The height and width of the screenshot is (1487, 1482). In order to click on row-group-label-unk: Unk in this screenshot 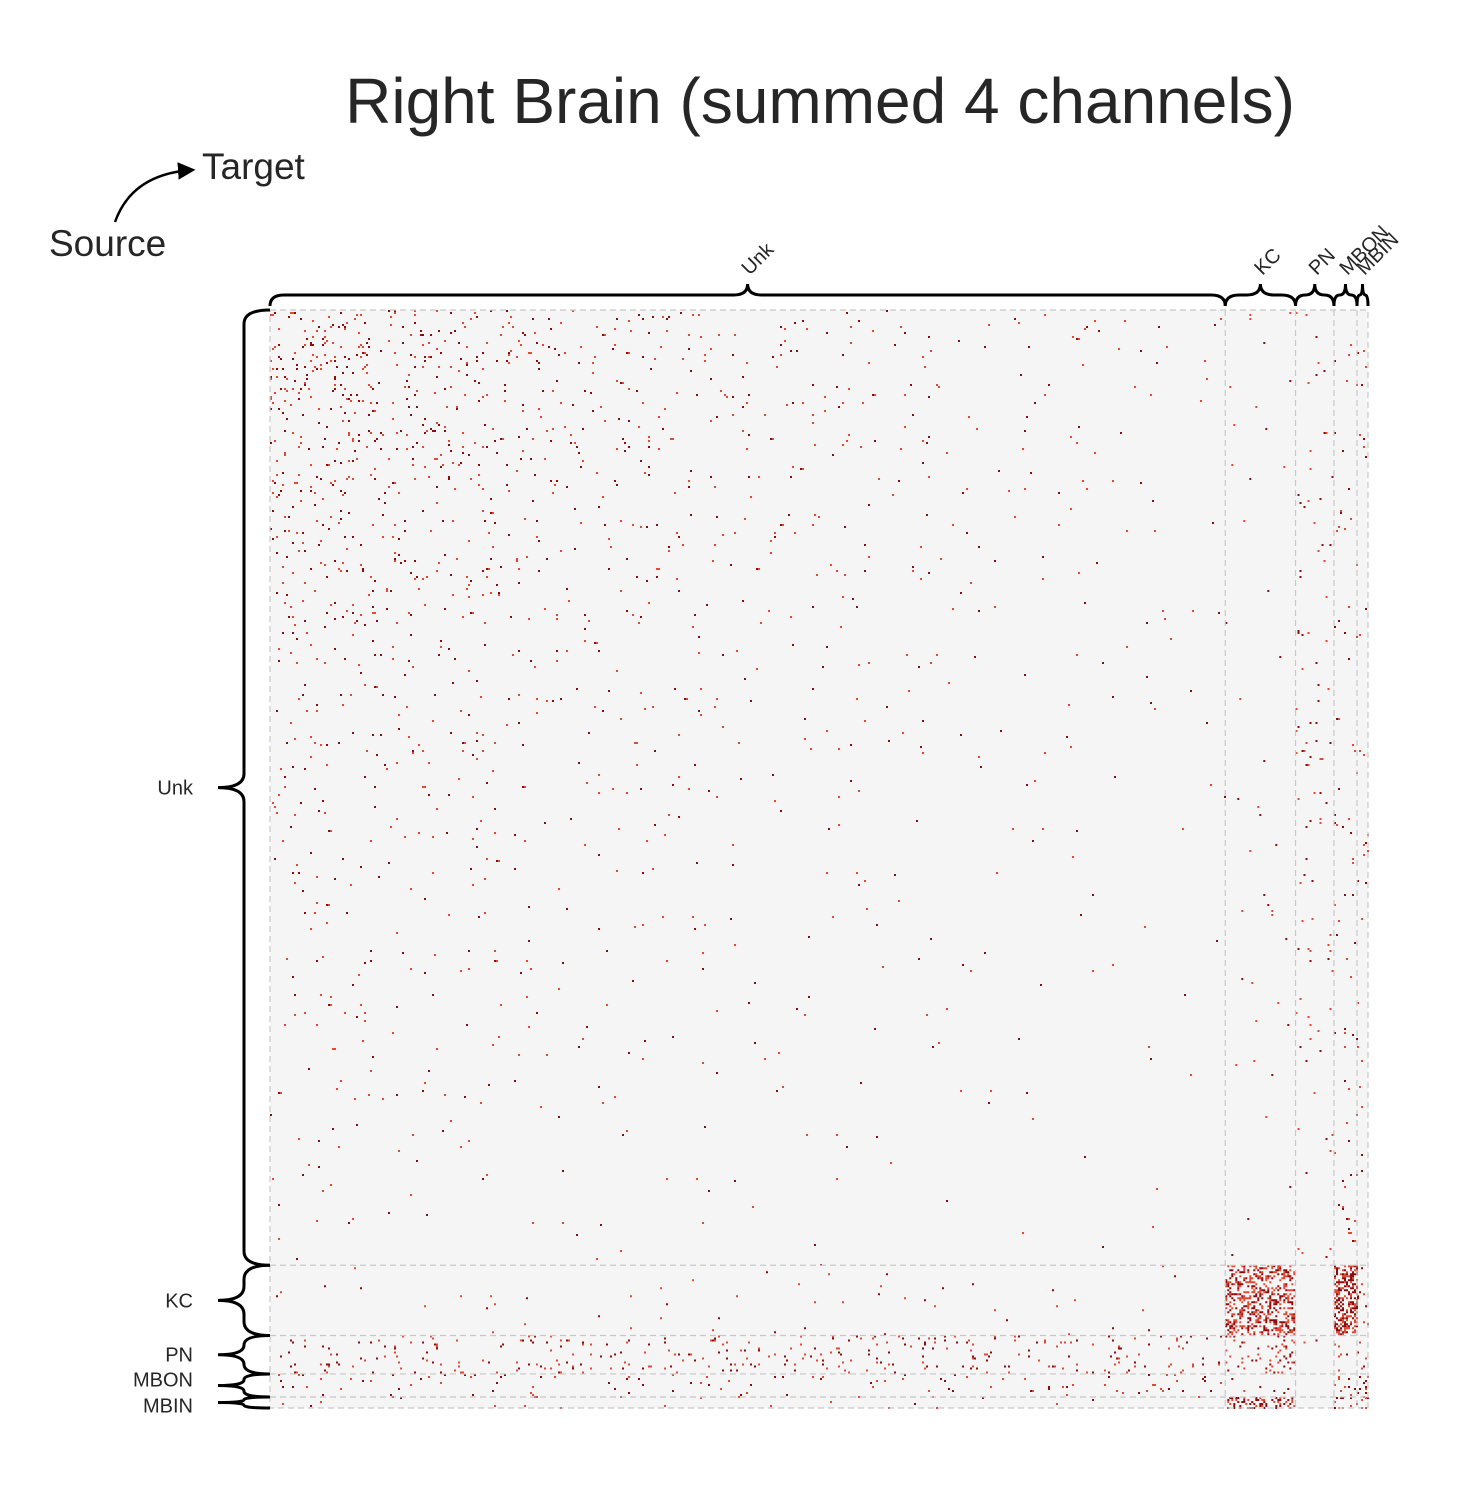, I will do `click(175, 789)`.